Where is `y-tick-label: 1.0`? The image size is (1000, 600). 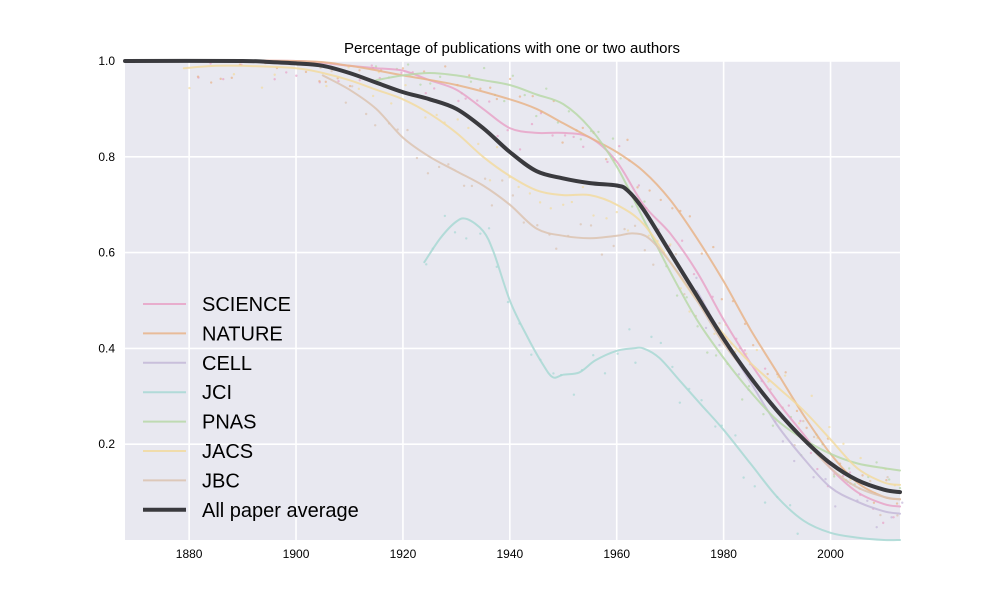 y-tick-label: 1.0 is located at coordinates (106, 61).